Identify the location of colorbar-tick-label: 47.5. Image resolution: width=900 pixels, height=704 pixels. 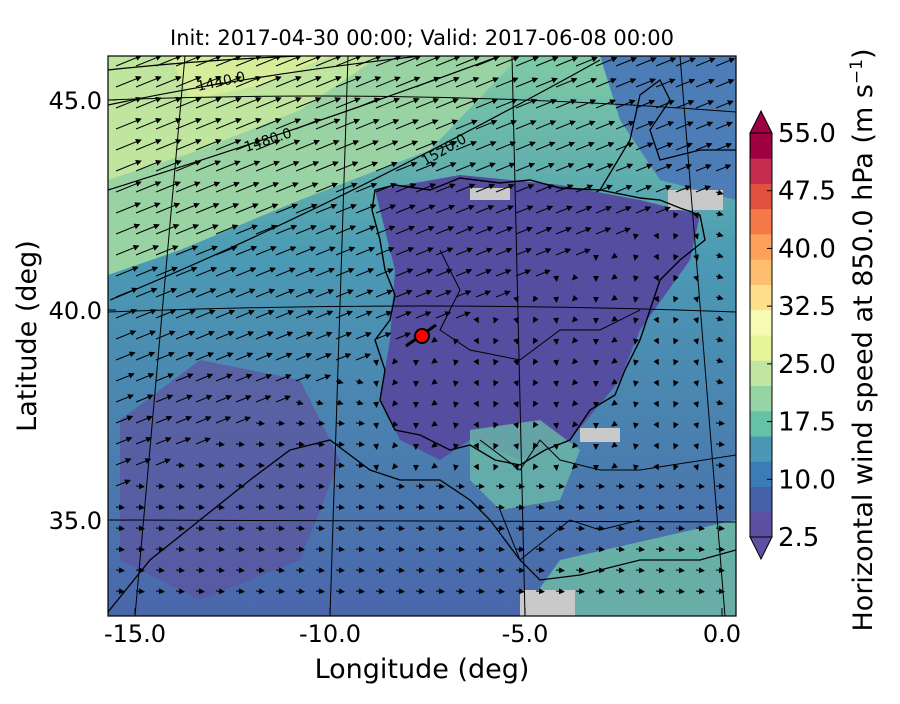
(807, 192).